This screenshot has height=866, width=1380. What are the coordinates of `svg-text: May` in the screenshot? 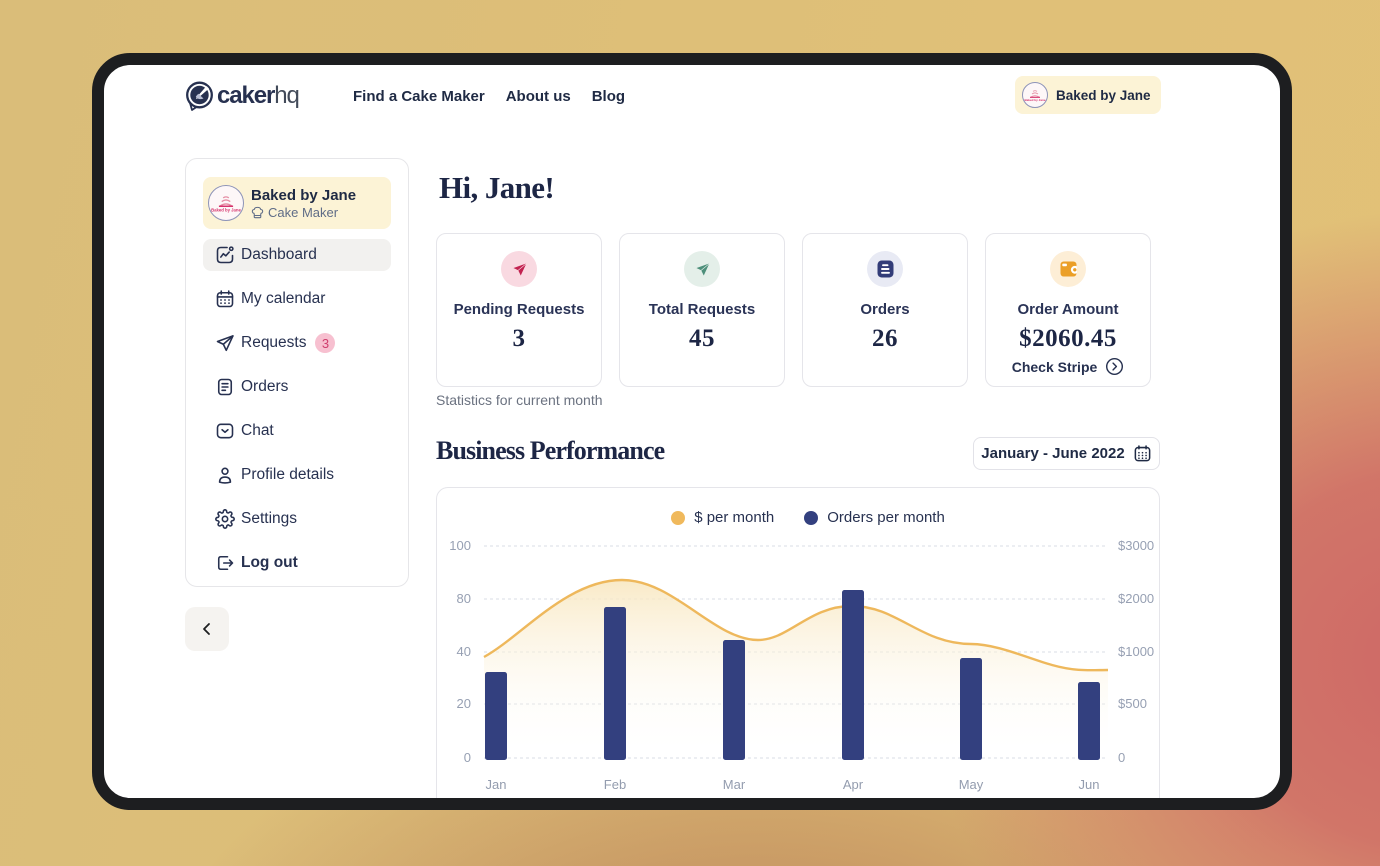 It's located at (971, 784).